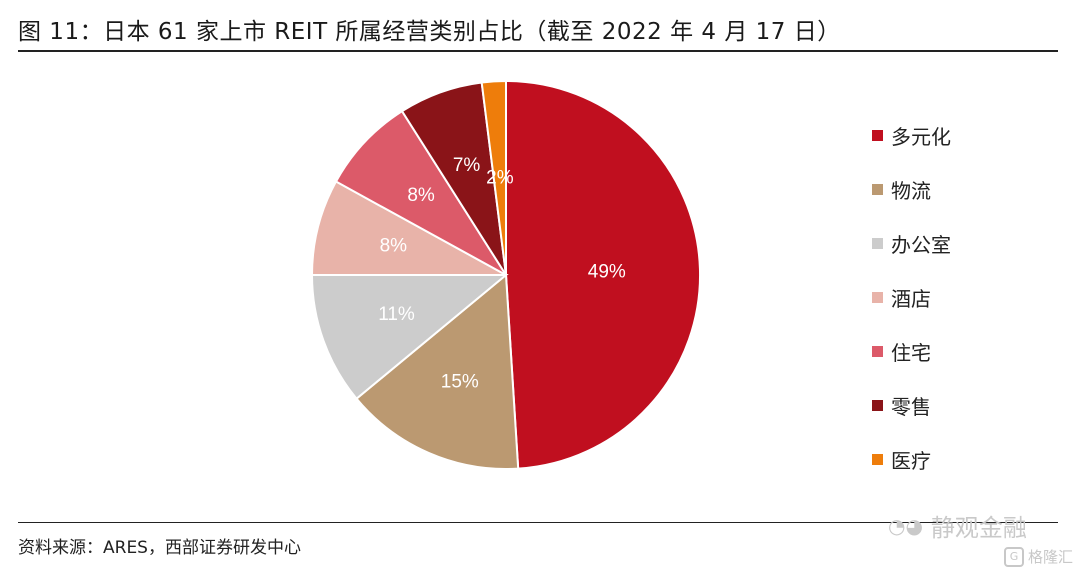  I want to click on slice-value-label: 15%, so click(460, 381).